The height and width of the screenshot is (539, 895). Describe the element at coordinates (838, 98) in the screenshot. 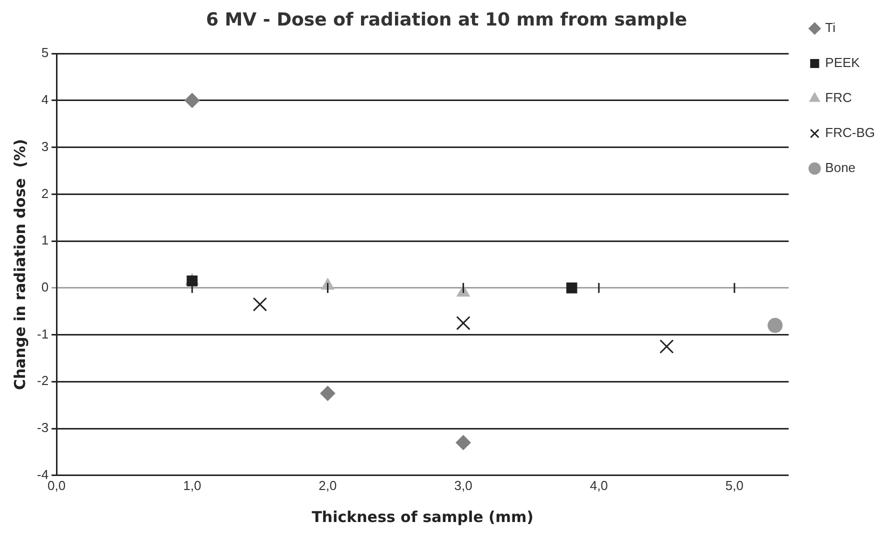

I see `legend-label: FRC` at that location.